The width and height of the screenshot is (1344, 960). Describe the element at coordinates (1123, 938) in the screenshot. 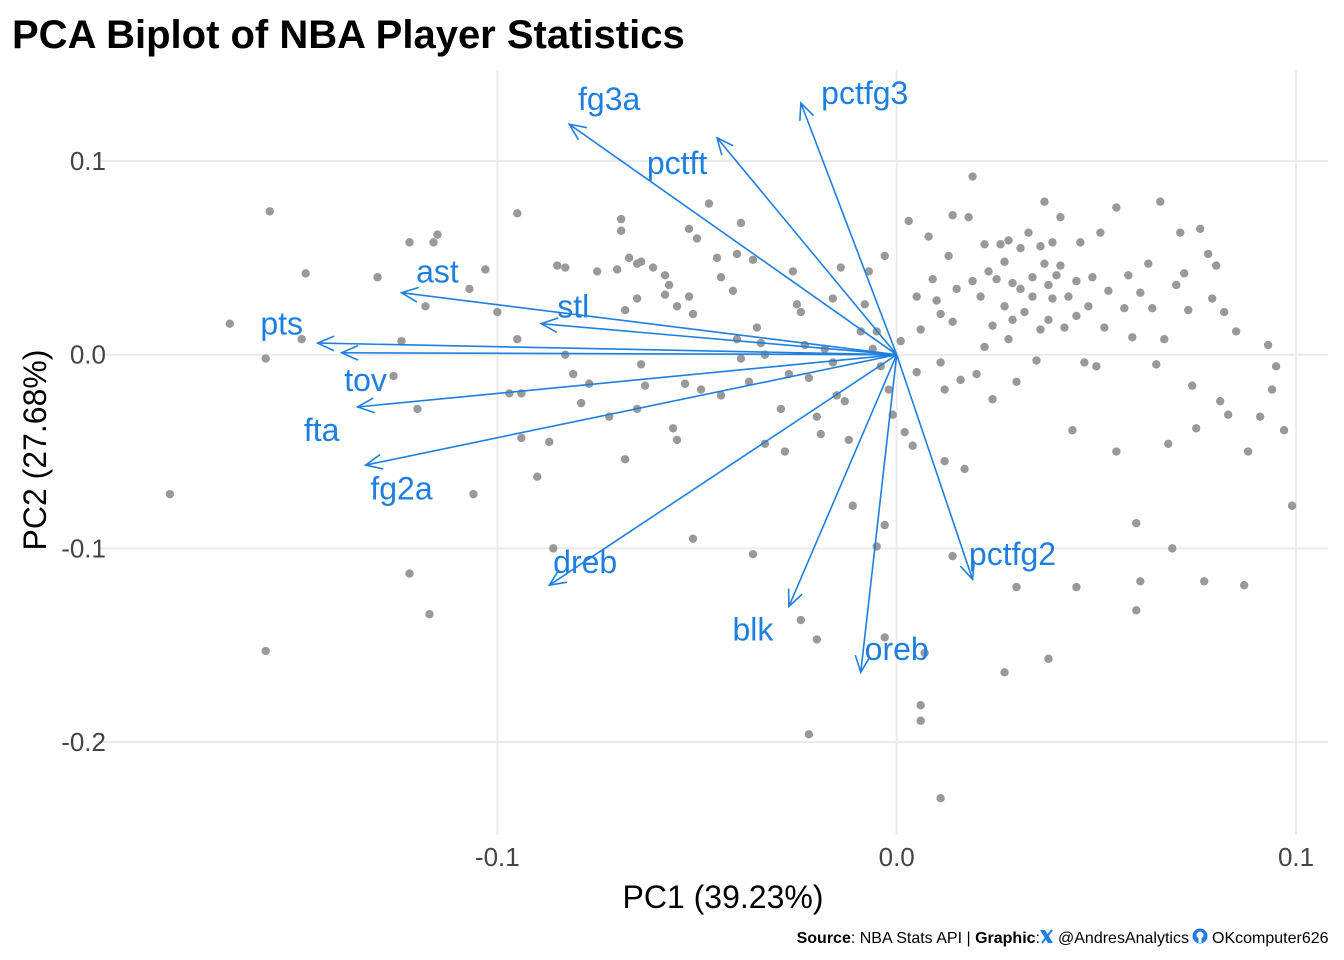

I see `caption-x-handle: @AndresAnalytics` at that location.